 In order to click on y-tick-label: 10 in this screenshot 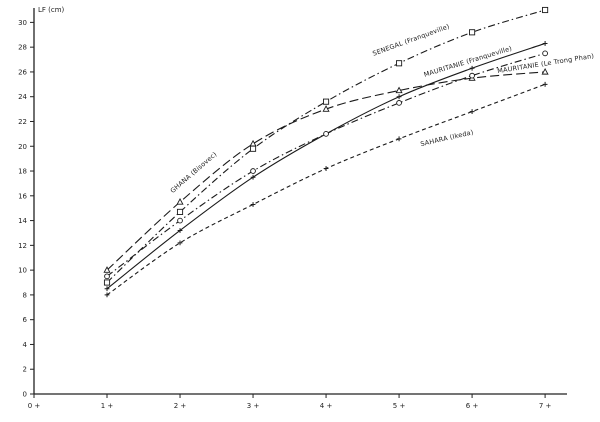, I will do `click(22, 271)`.